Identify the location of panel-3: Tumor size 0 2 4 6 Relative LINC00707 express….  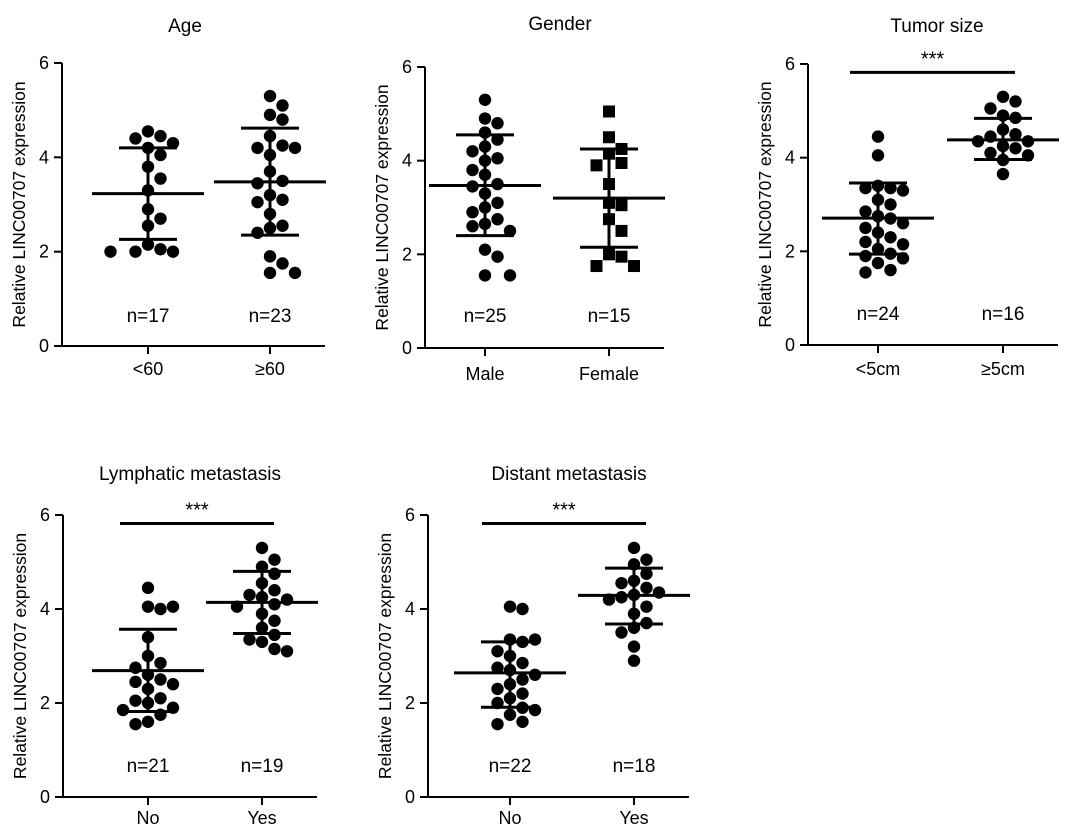
(907, 197).